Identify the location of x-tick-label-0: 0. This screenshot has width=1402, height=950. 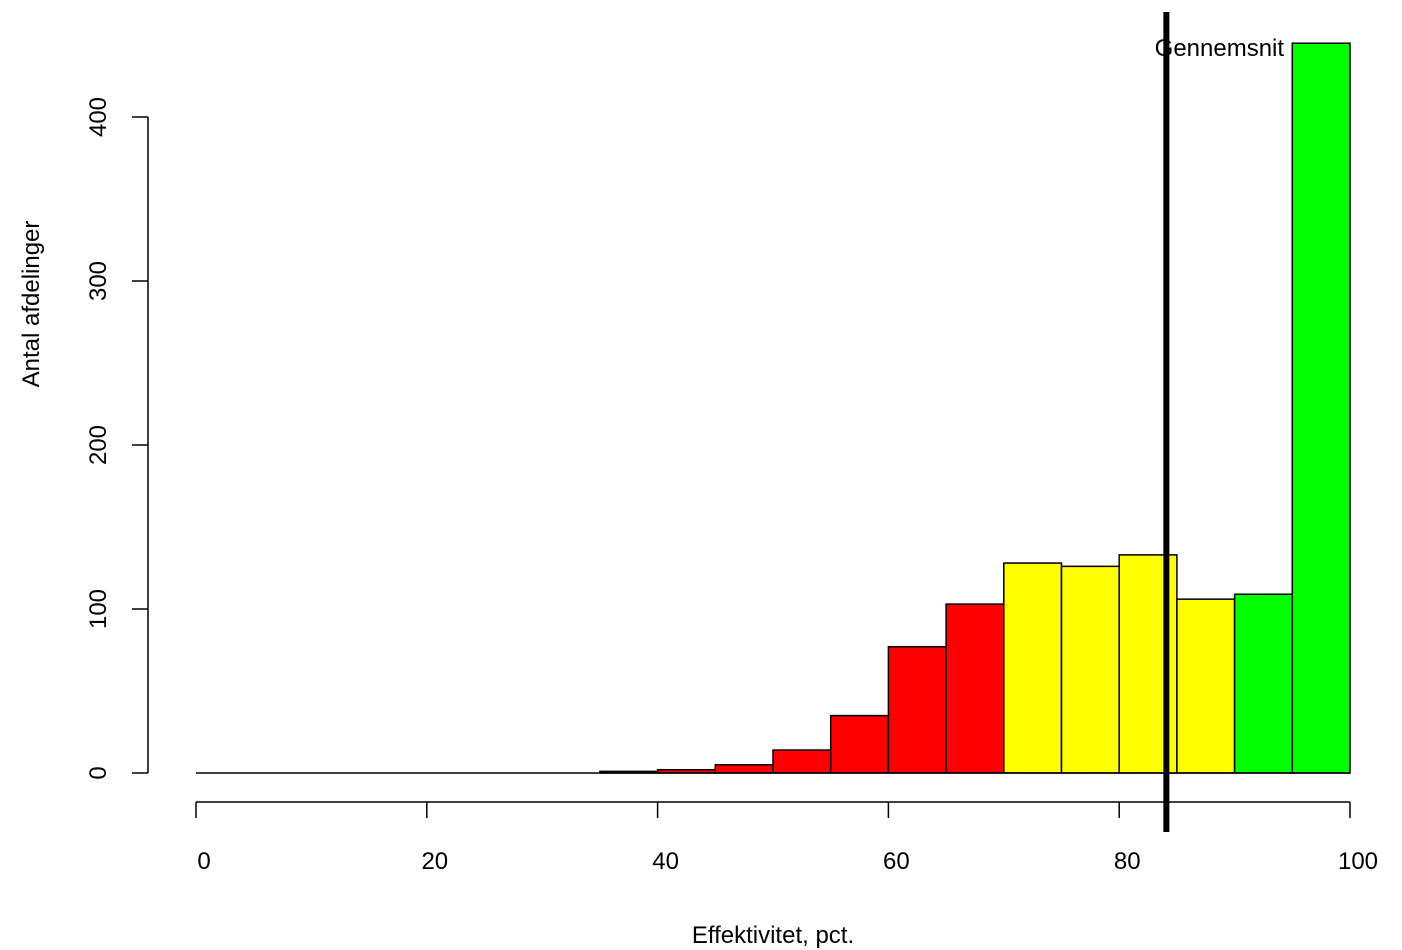
(203, 861).